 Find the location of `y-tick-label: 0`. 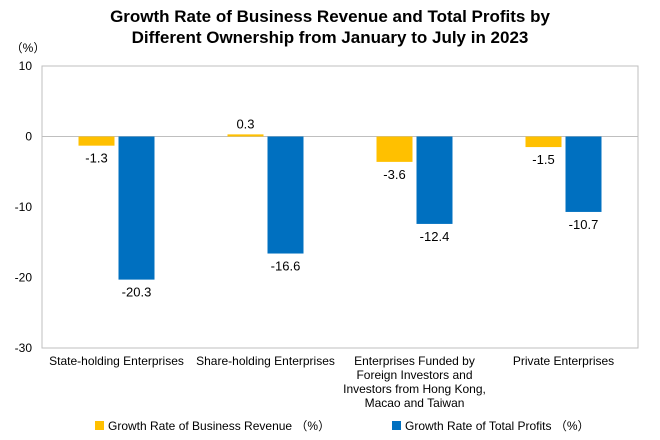

y-tick-label: 0 is located at coordinates (28, 137).